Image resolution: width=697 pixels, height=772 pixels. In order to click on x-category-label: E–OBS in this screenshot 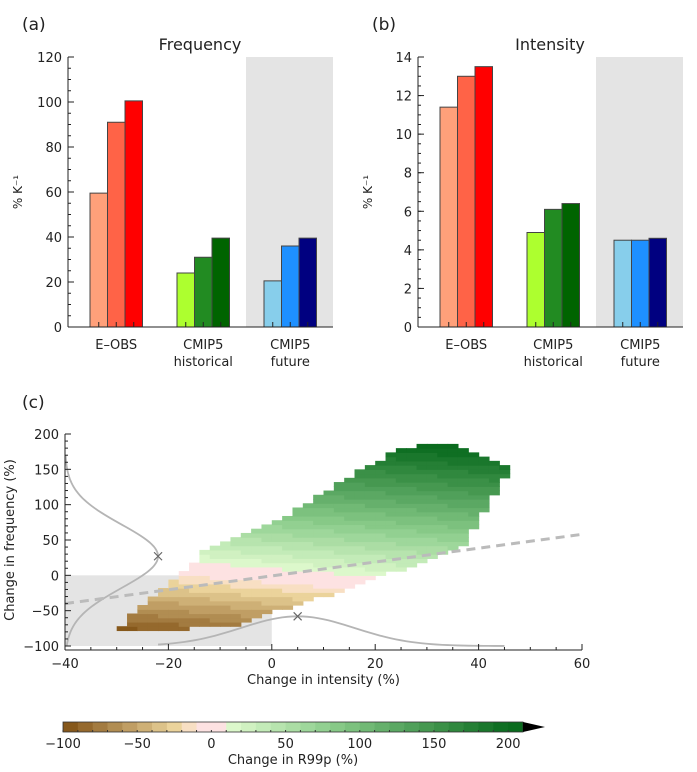, I will do `click(116, 345)`.